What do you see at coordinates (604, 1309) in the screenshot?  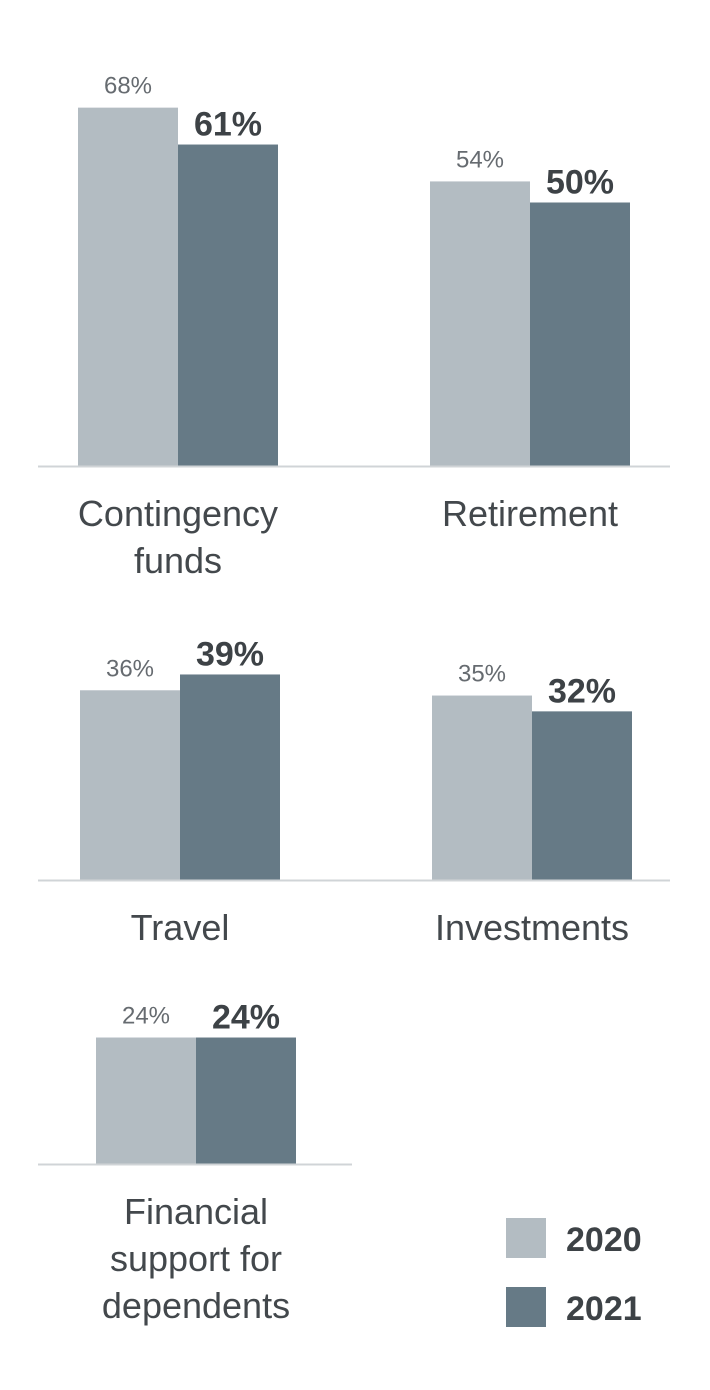 I see `legend-label-2021: 2021` at bounding box center [604, 1309].